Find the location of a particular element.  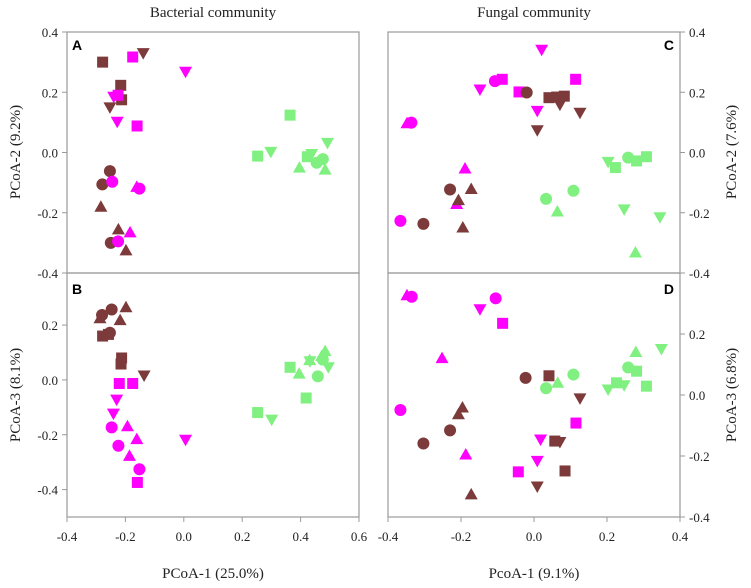

y-tick-label: 0.4 is located at coordinates (50, 32).